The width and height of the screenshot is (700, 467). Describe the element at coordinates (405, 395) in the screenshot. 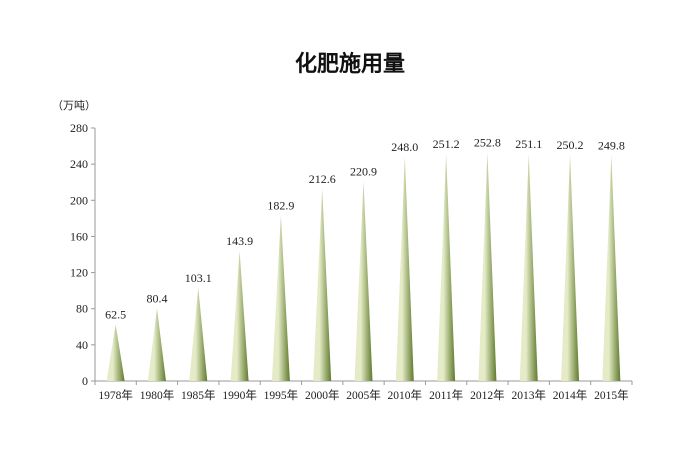

I see `x-tick-label: 2010年` at that location.